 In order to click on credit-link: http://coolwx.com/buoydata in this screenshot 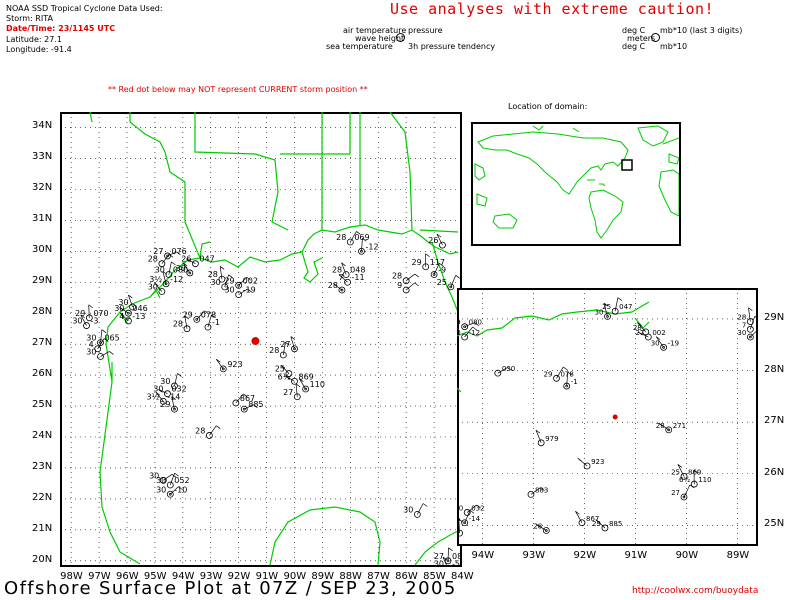, I will do `click(695, 591)`.